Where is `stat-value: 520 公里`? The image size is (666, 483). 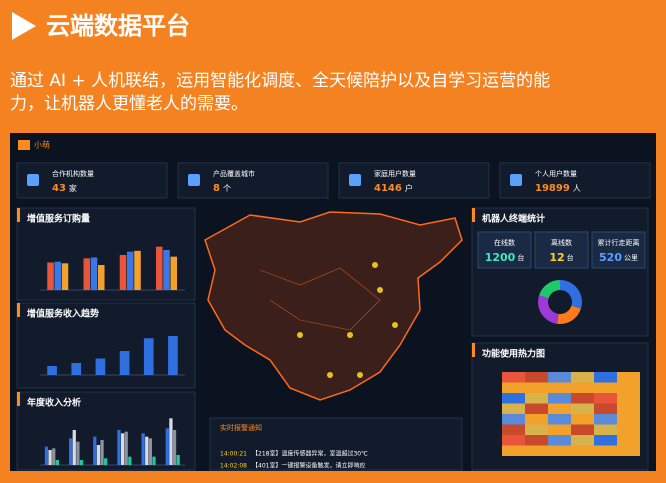
stat-value: 520 公里 is located at coordinates (618, 257).